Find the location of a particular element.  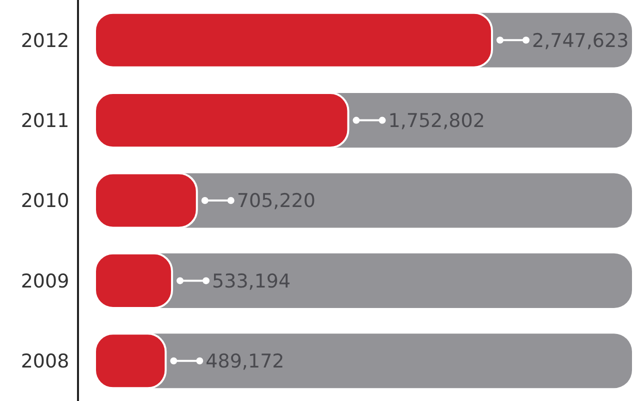

y-tick-label: 2009 is located at coordinates (45, 281).